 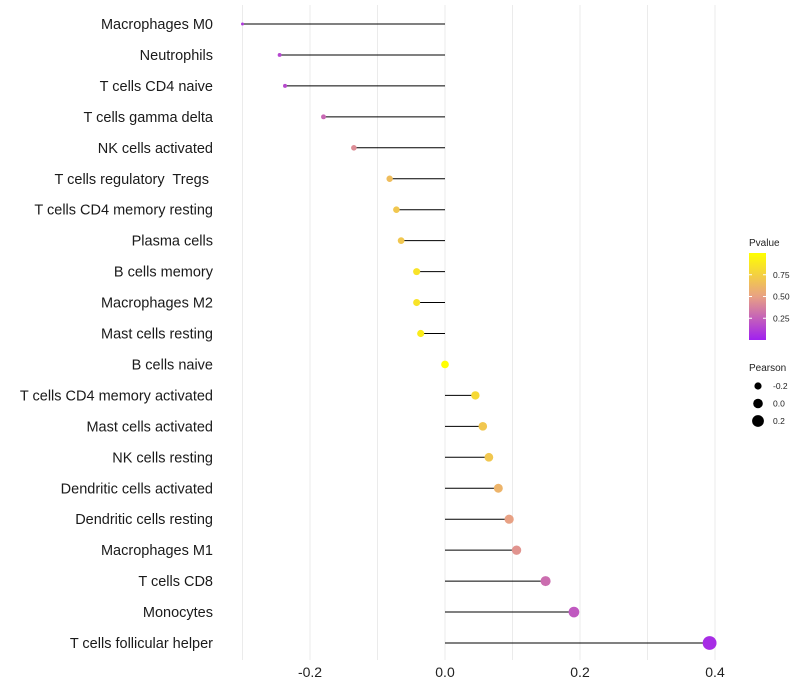 What do you see at coordinates (779, 421) in the screenshot?
I see `size-key-label-2: 0.2` at bounding box center [779, 421].